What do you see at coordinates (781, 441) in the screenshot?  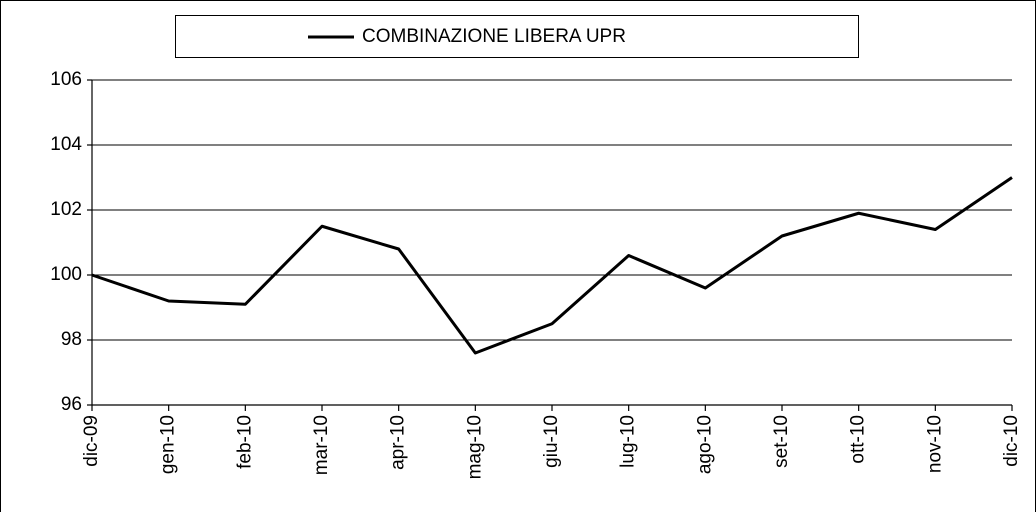 I see `x-tick-label: set-10` at bounding box center [781, 441].